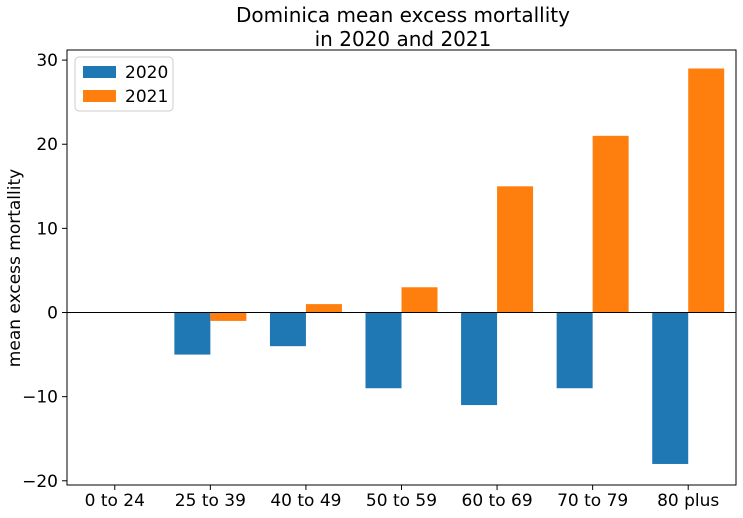  I want to click on legend-label-2020: 2020, so click(146, 73).